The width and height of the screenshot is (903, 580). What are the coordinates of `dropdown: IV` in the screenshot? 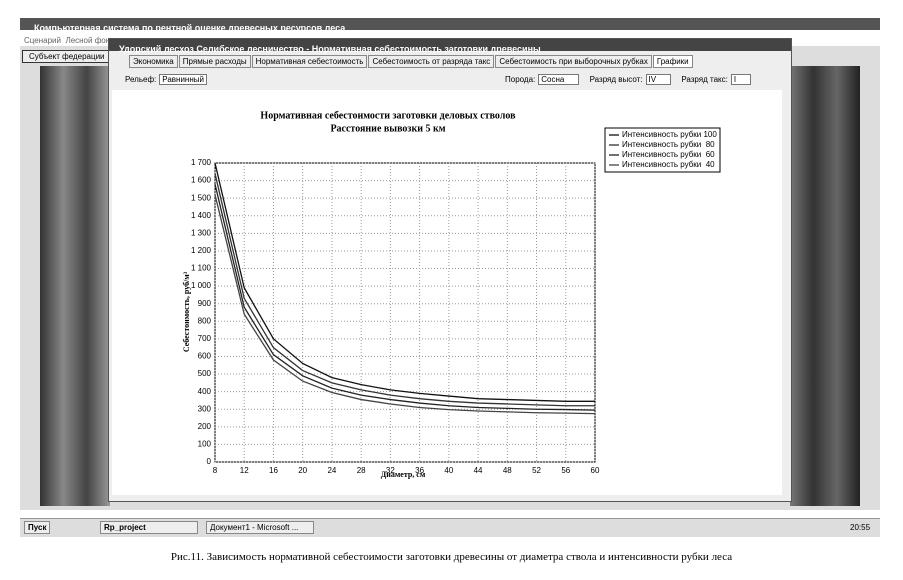 It's located at (658, 79).